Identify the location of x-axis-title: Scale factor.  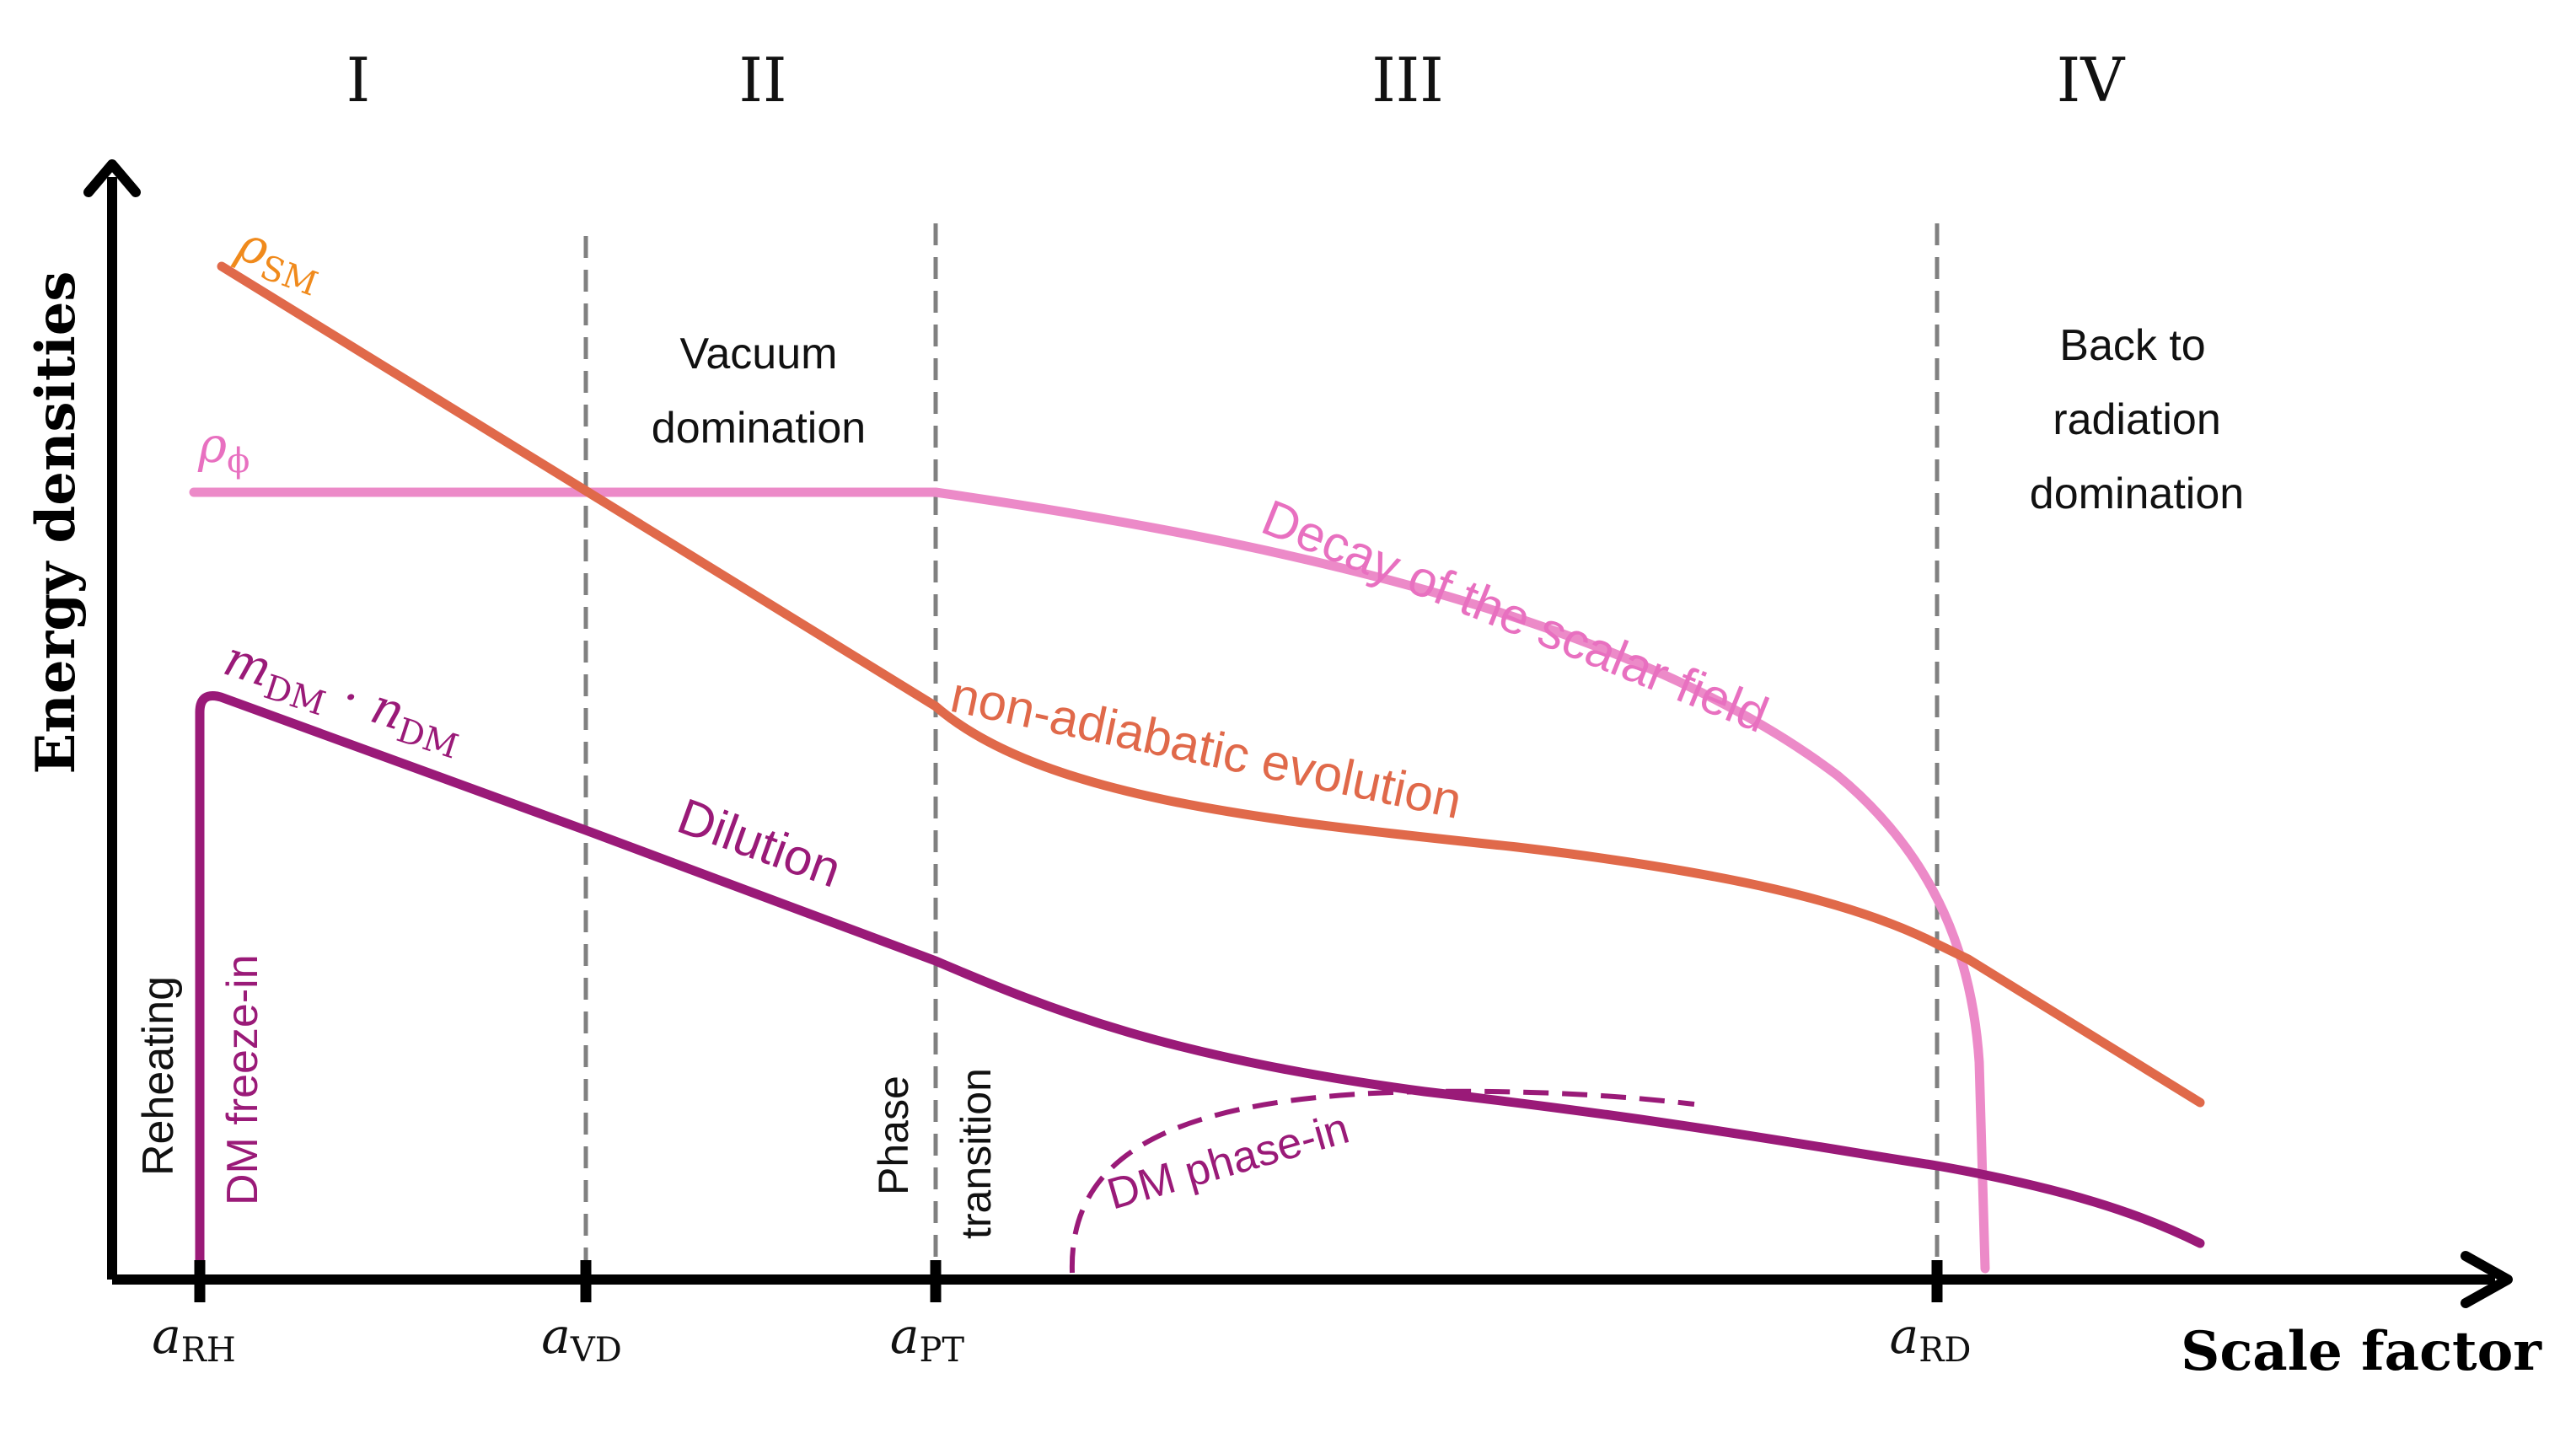
(2361, 1351).